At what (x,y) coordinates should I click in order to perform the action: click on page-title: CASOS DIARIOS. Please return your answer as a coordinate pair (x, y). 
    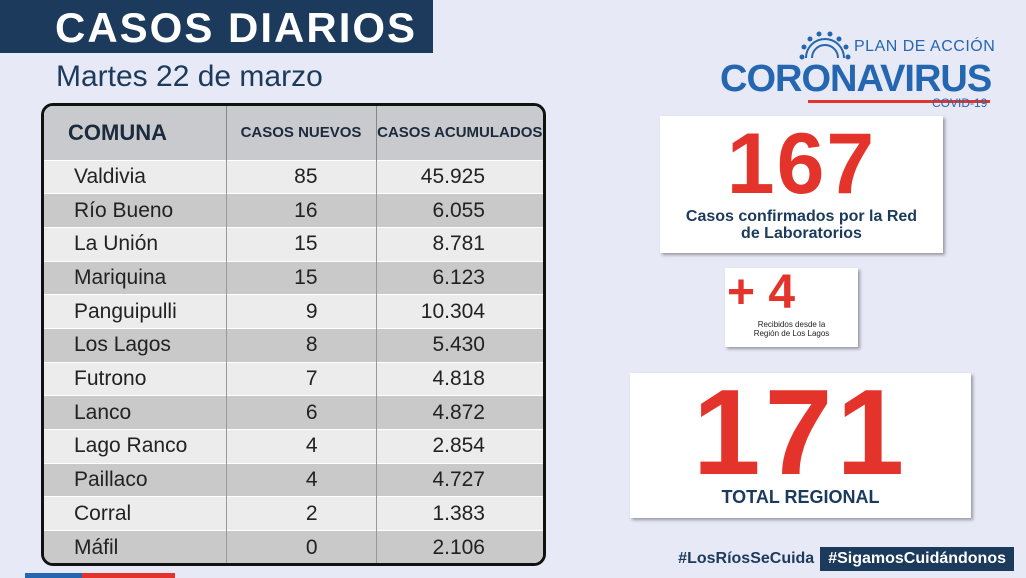
    Looking at the image, I should click on (216, 26).